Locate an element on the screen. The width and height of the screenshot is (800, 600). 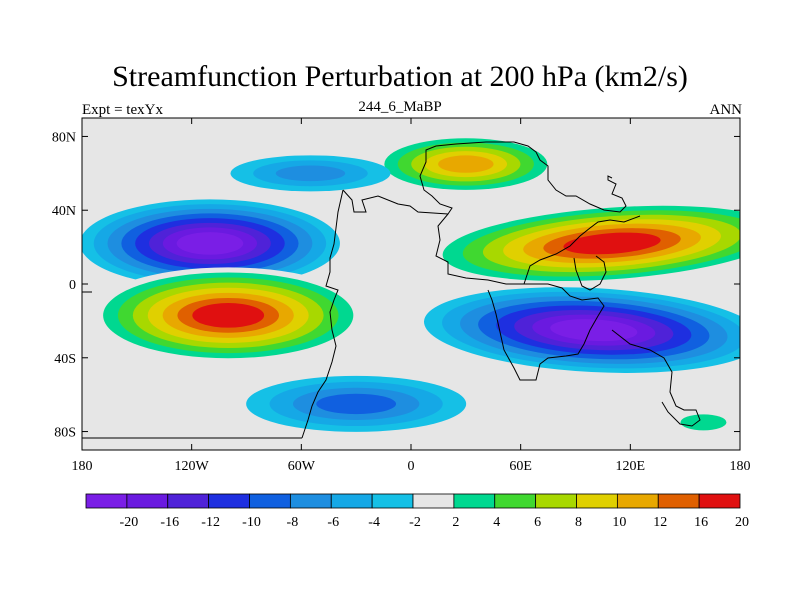
colorbar-label: 8 is located at coordinates (578, 522).